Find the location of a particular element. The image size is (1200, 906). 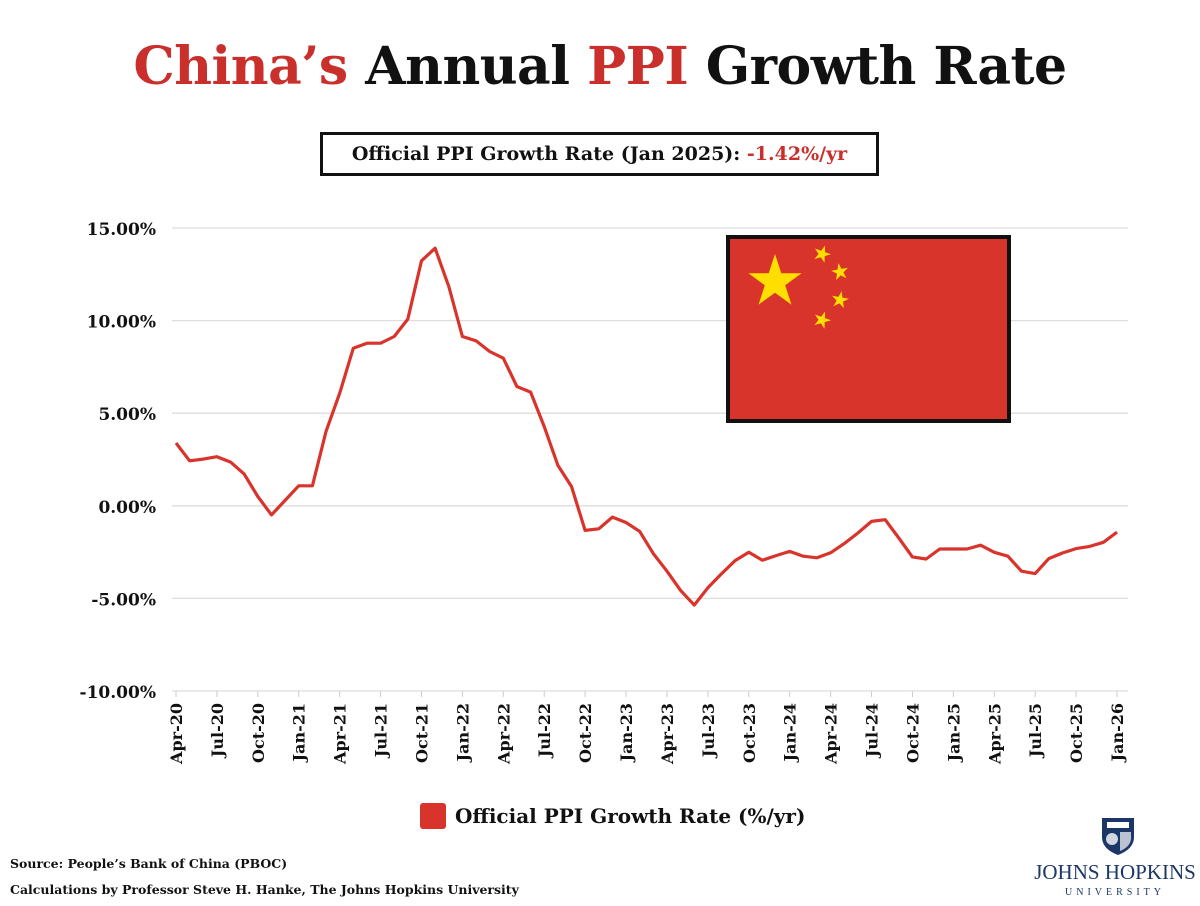

x-tick-label: Jan-23 is located at coordinates (626, 733).